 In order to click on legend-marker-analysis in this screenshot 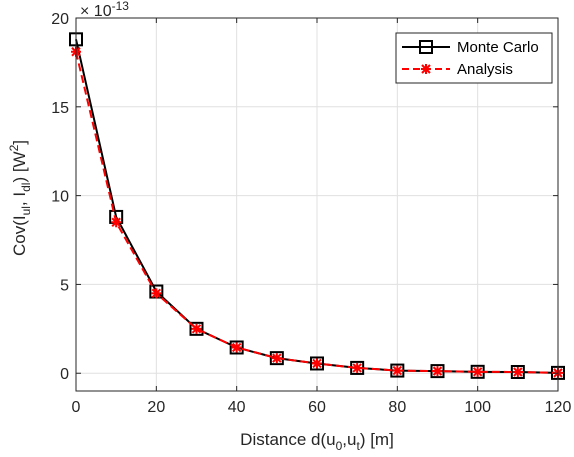, I will do `click(426, 69)`.